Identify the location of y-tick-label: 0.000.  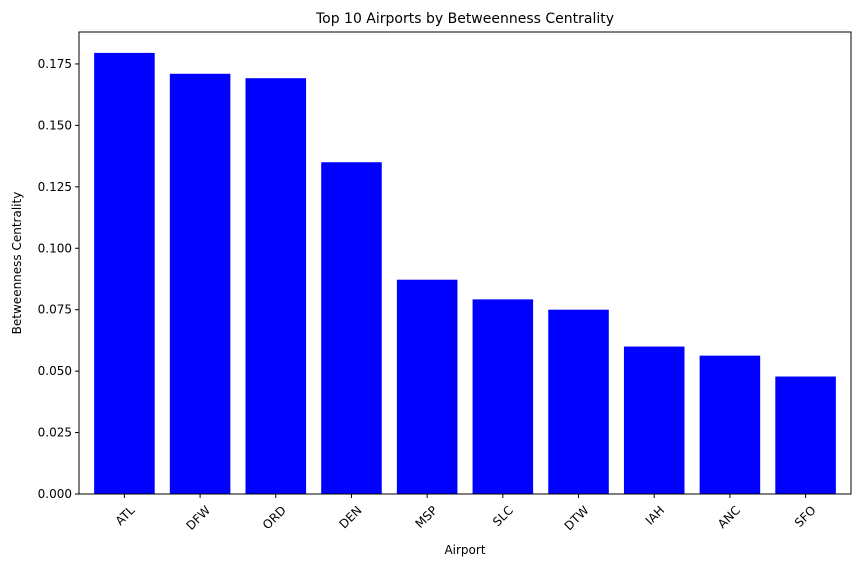
(55, 494).